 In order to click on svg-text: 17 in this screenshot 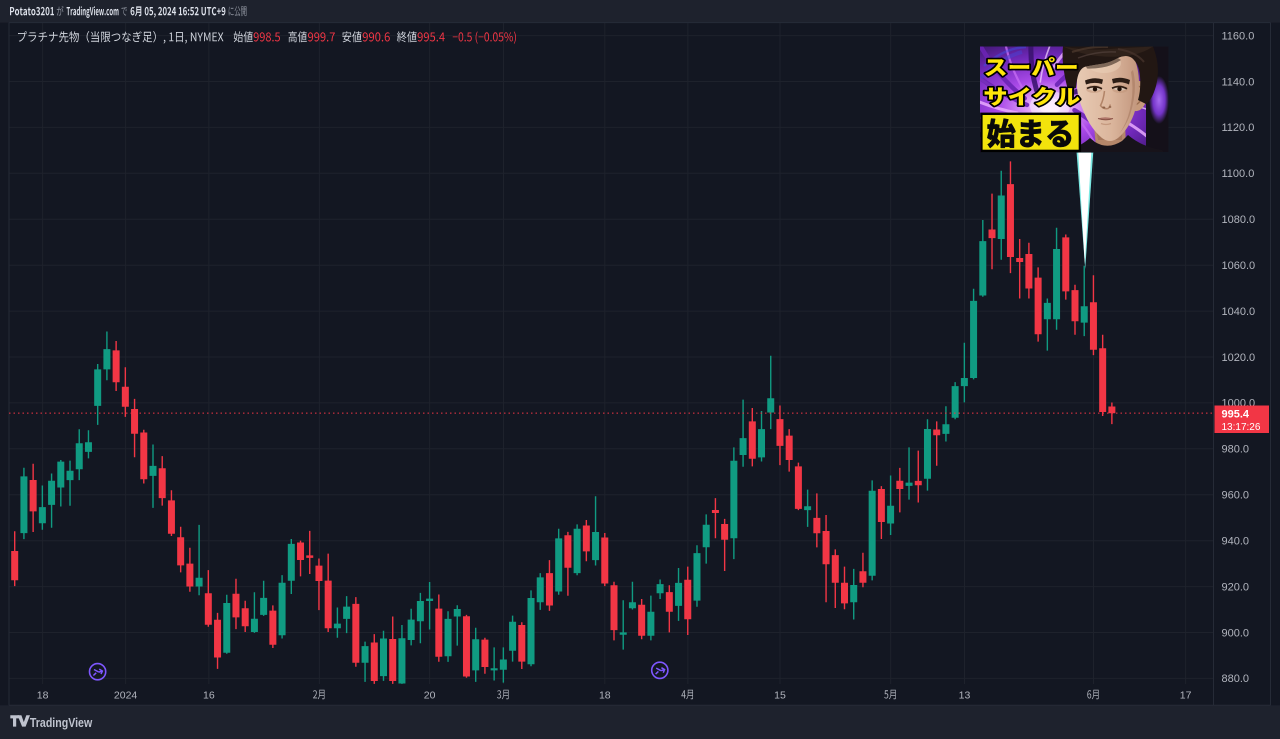, I will do `click(1186, 695)`.